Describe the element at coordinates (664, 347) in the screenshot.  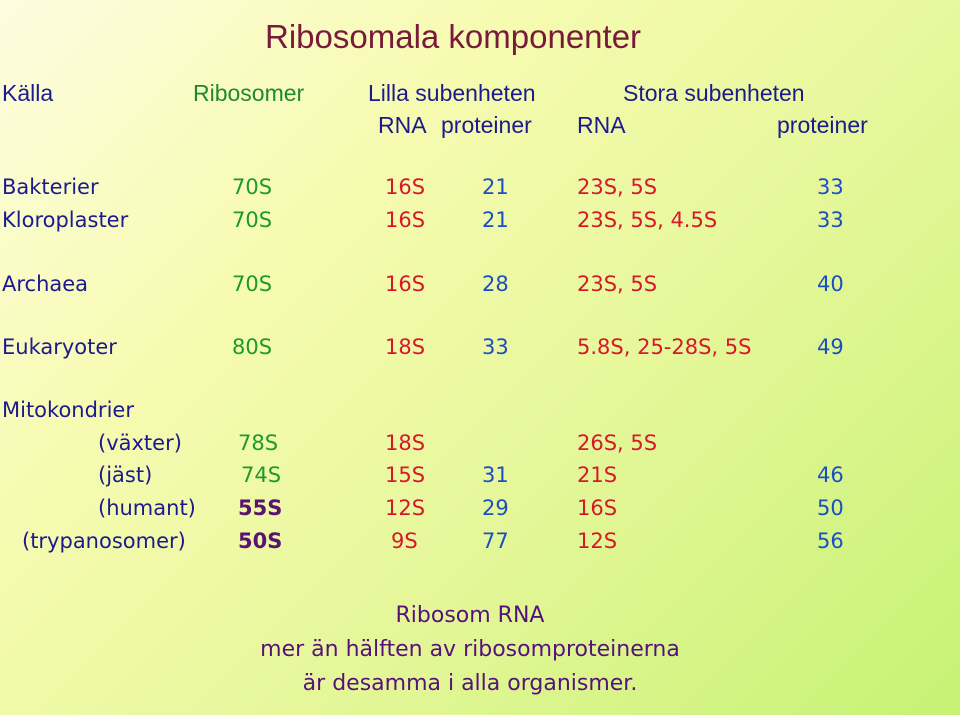
I see `row-large-rna: 5.8S, 25-28S, 5S` at that location.